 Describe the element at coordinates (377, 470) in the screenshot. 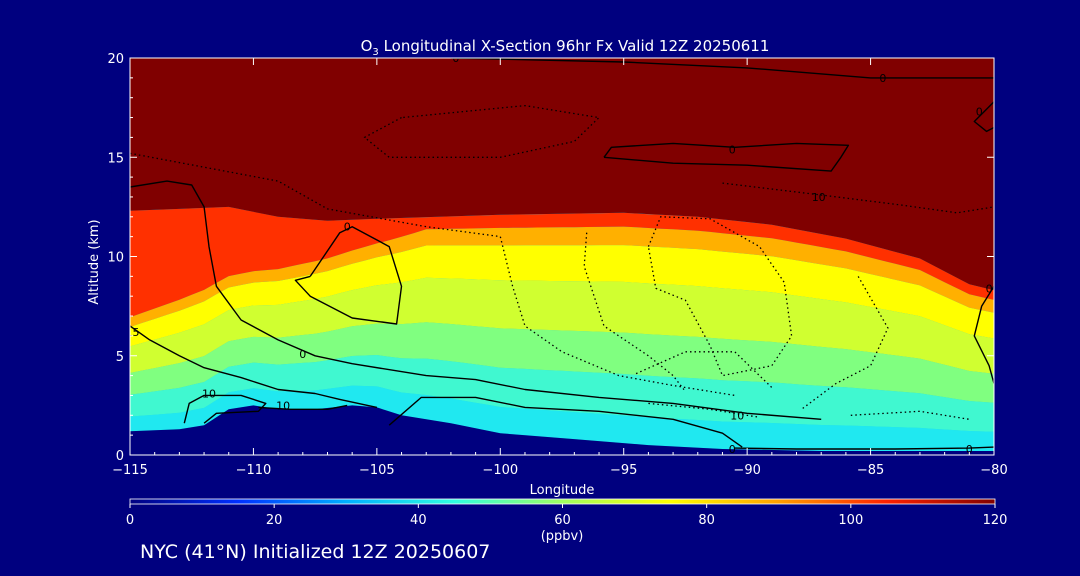

I see `x-tick-label: −105` at that location.